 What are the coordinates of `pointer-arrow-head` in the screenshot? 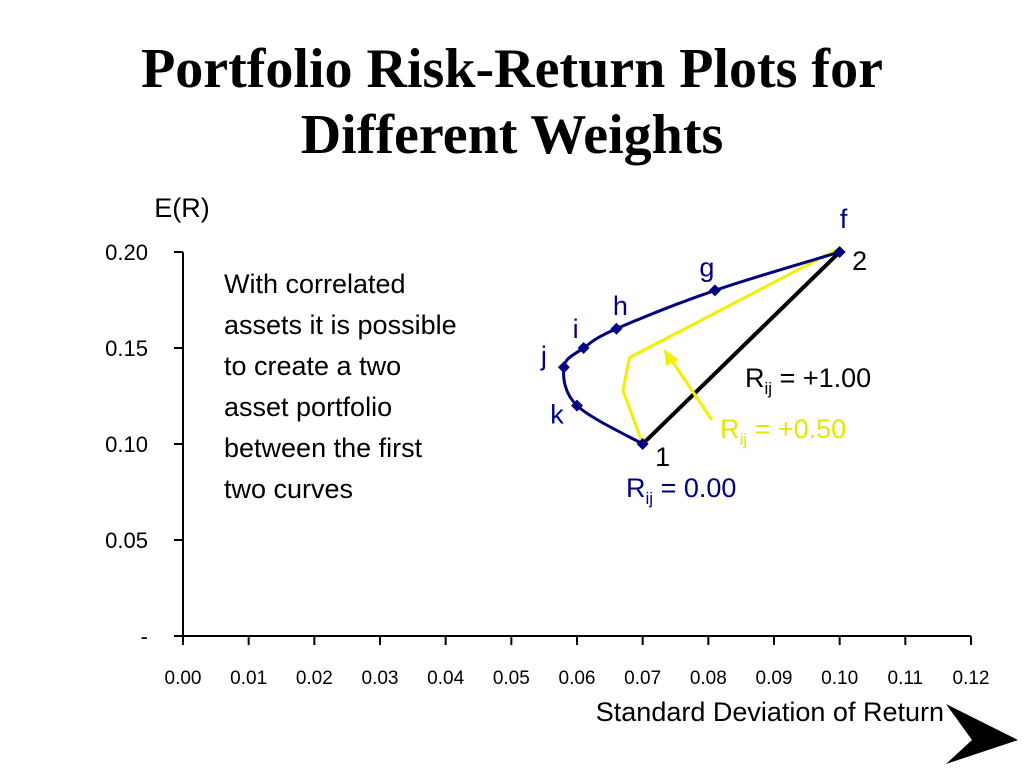 It's located at (671, 357).